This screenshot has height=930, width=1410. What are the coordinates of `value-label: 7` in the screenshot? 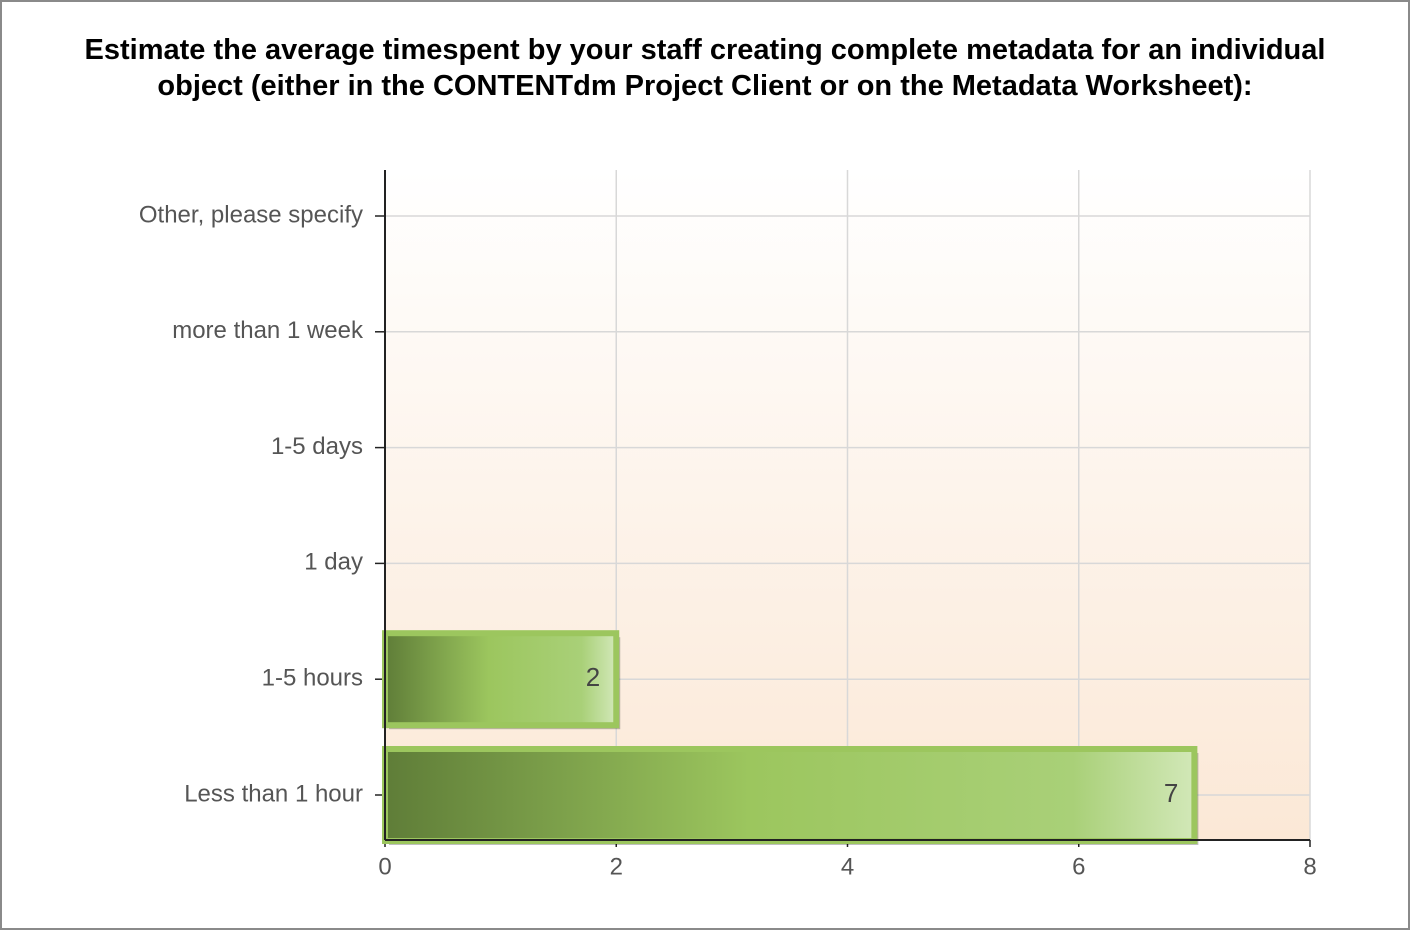 It's located at (1171, 793).